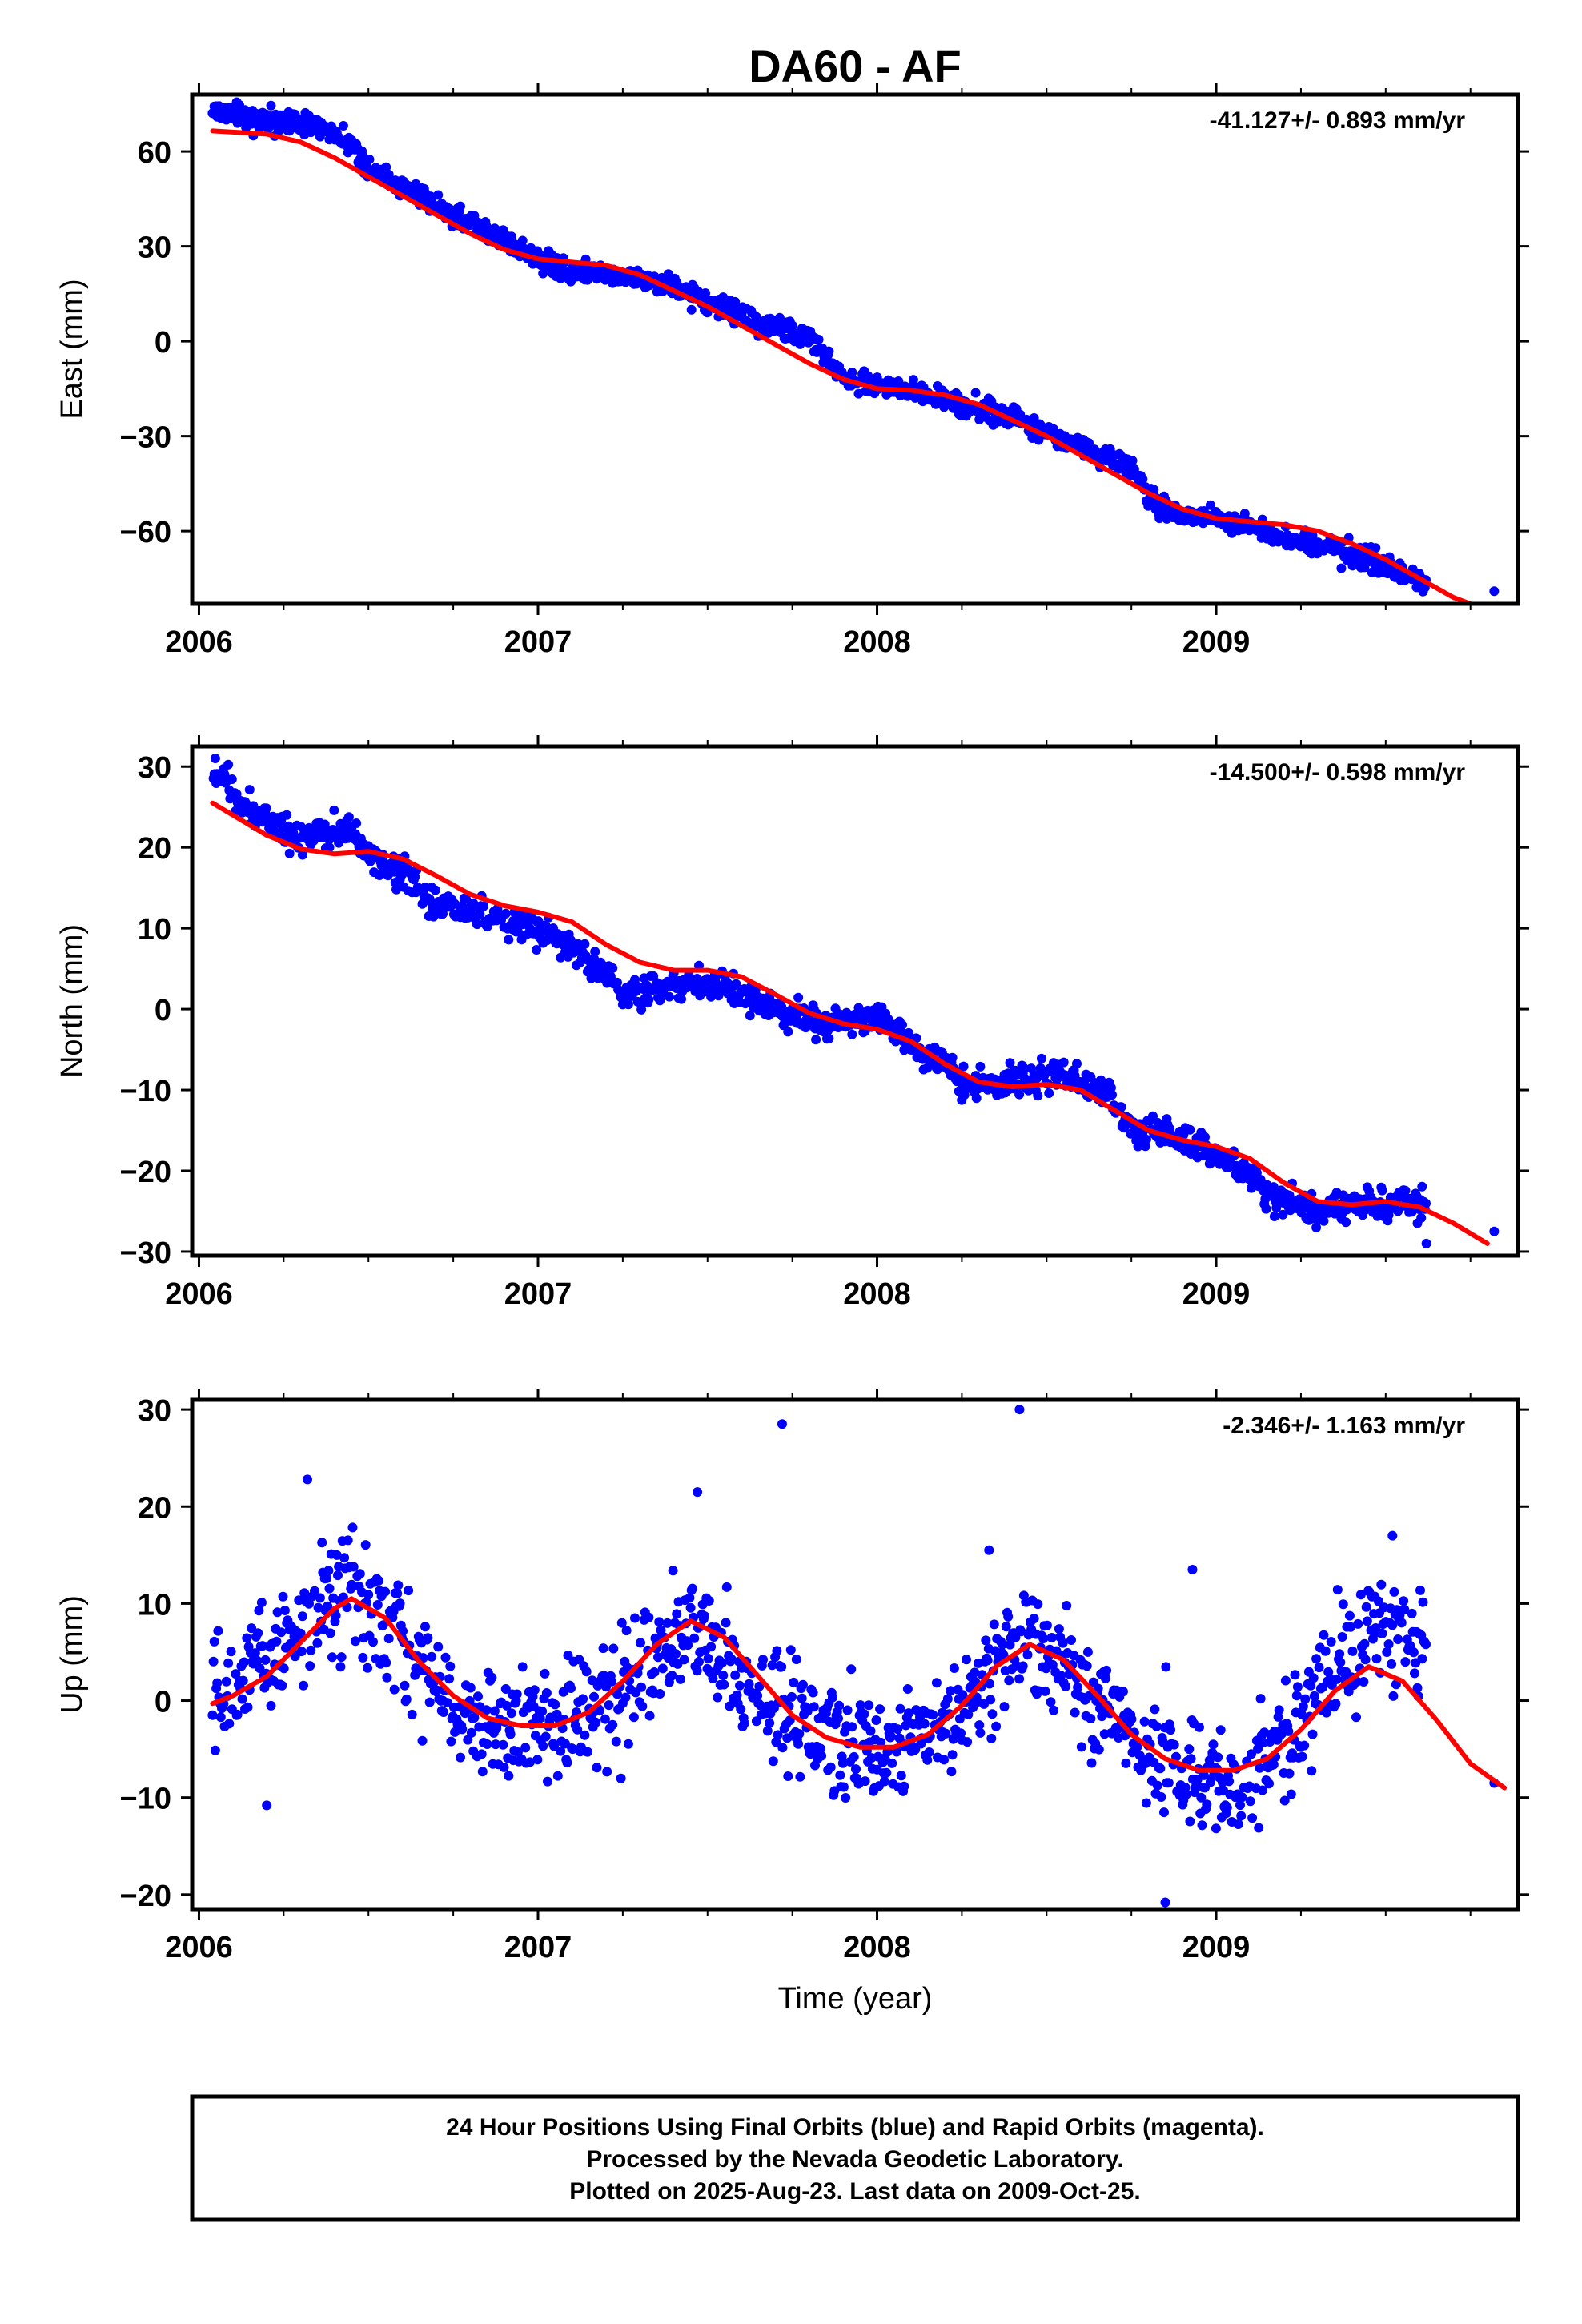 This screenshot has width=1582, height=2324. What do you see at coordinates (145, 1173) in the screenshot?
I see `north-y-tick-label--20: −20` at bounding box center [145, 1173].